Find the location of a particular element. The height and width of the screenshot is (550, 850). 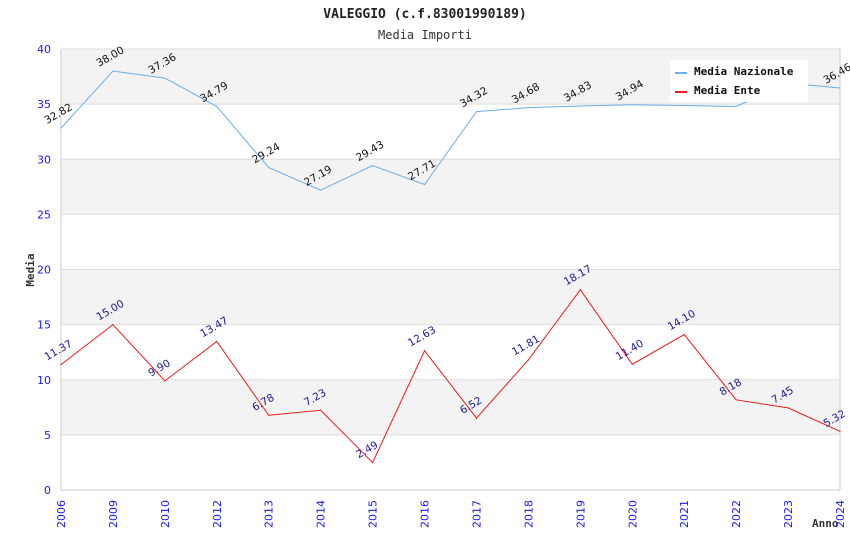

y-tick-label: 40 is located at coordinates (44, 49).